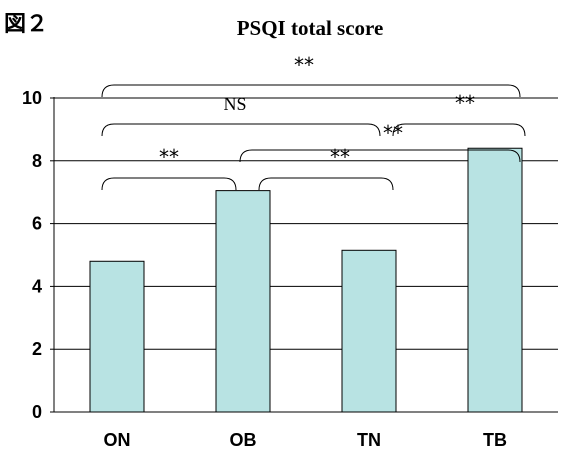  I want to click on chart-title: PSQI total score, so click(310, 28).